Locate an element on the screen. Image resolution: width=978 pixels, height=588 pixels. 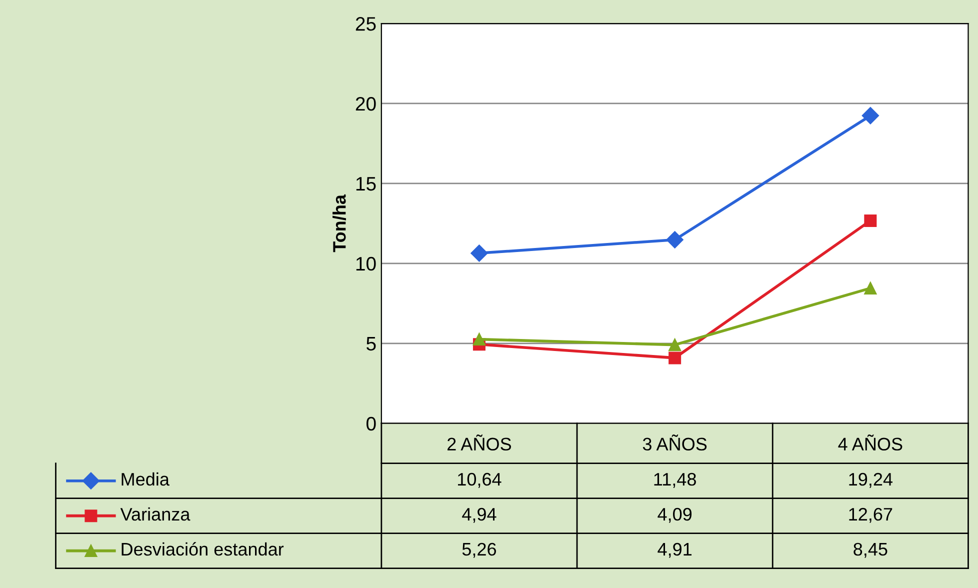
data-label: 5,26 is located at coordinates (479, 550).